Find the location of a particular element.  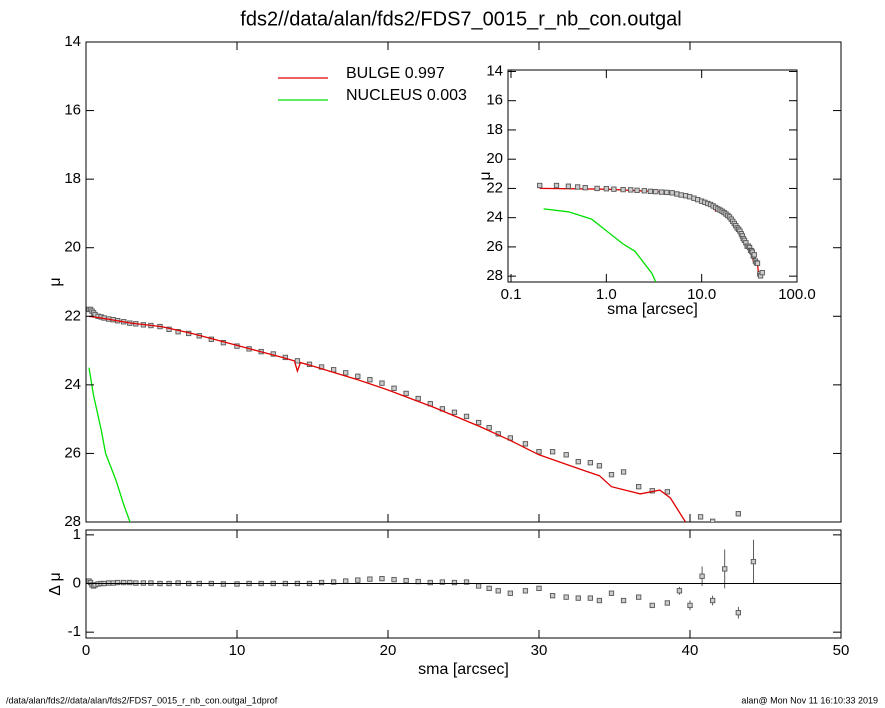

y-tick-label: 28 is located at coordinates (494, 275).